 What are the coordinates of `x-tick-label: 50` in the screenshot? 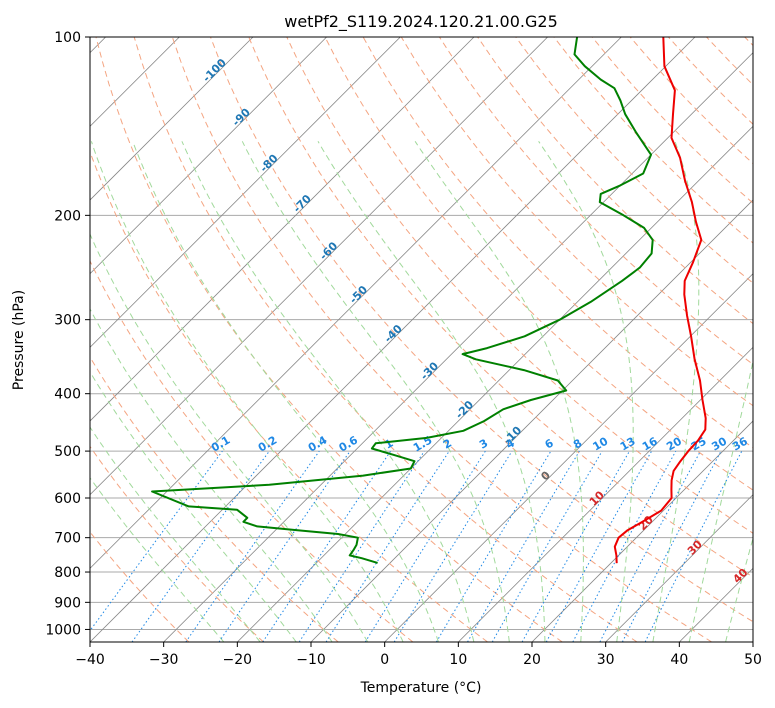 It's located at (753, 660).